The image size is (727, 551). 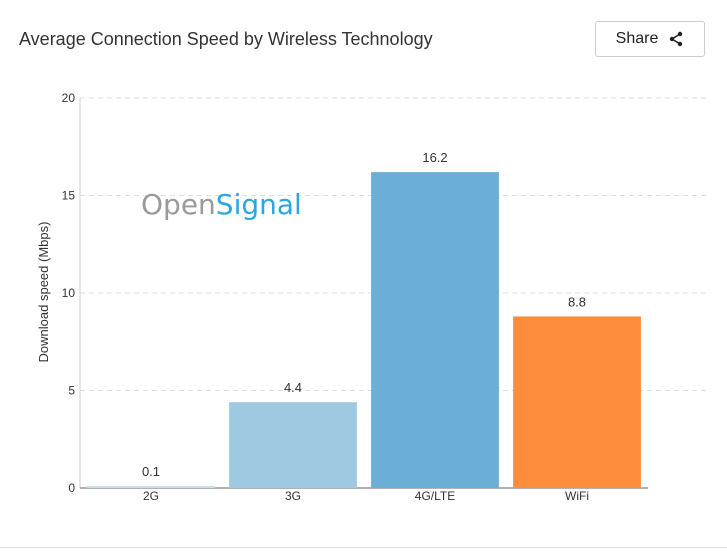 I want to click on y-tick-label: 5, so click(x=71, y=391).